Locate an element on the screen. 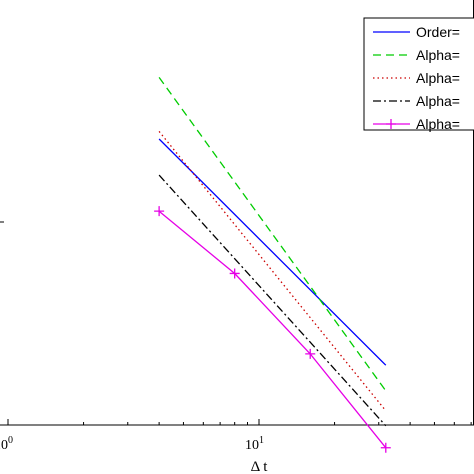  x-axis-label: Δ t is located at coordinates (260, 466).